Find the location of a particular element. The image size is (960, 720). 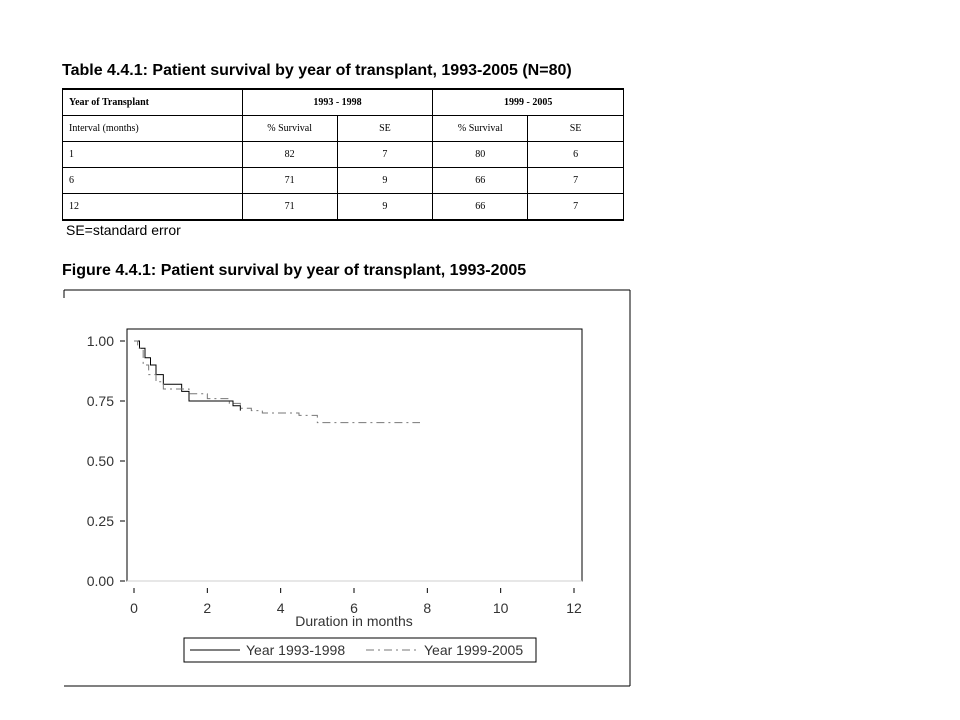

legend-box is located at coordinates (360, 650).